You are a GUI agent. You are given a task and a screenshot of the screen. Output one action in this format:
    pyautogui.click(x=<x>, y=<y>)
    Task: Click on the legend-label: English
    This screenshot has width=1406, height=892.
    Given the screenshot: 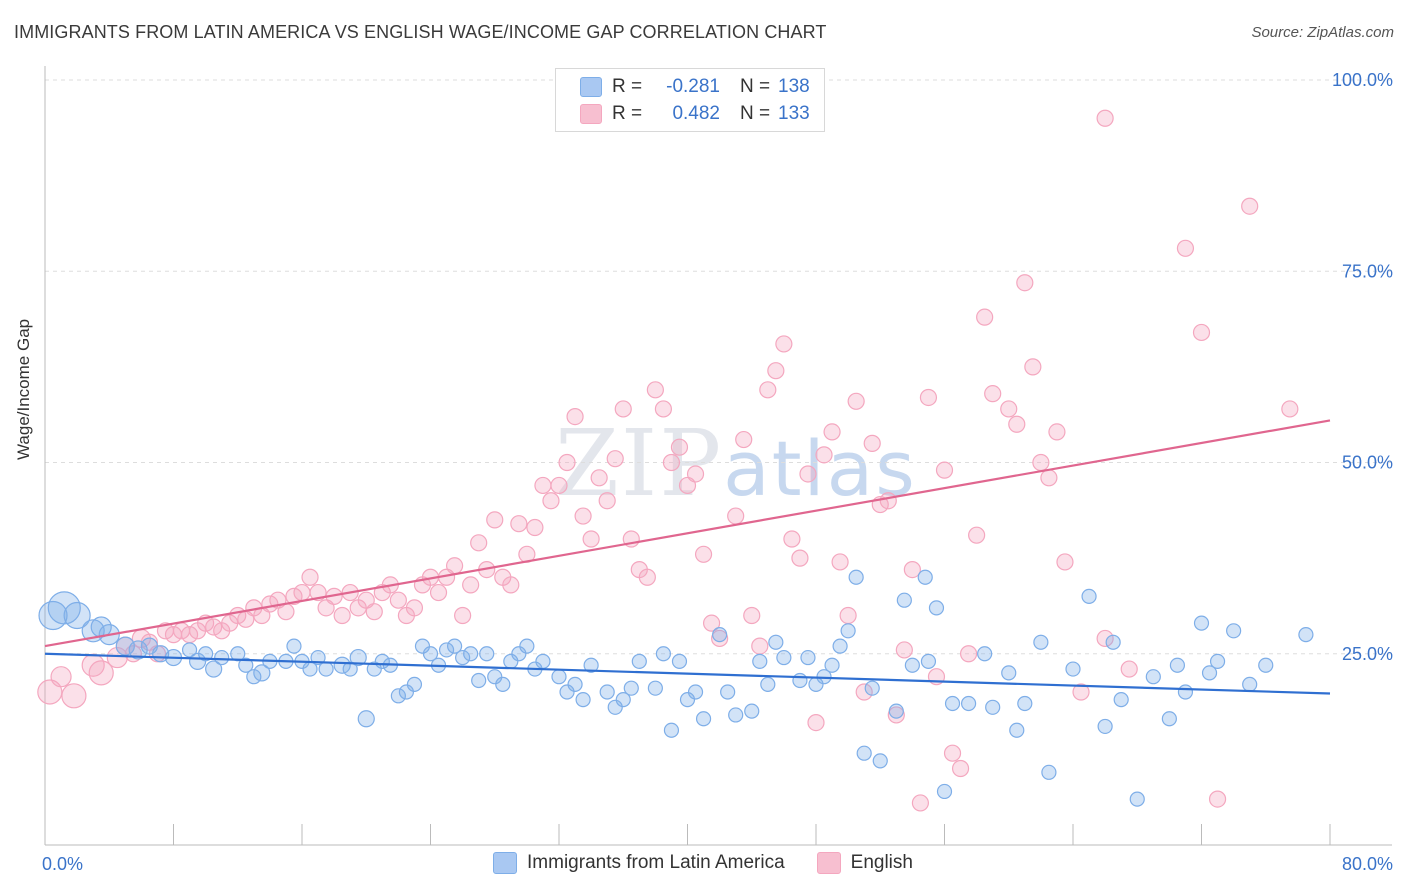 What is the action you would take?
    pyautogui.click(x=881, y=862)
    